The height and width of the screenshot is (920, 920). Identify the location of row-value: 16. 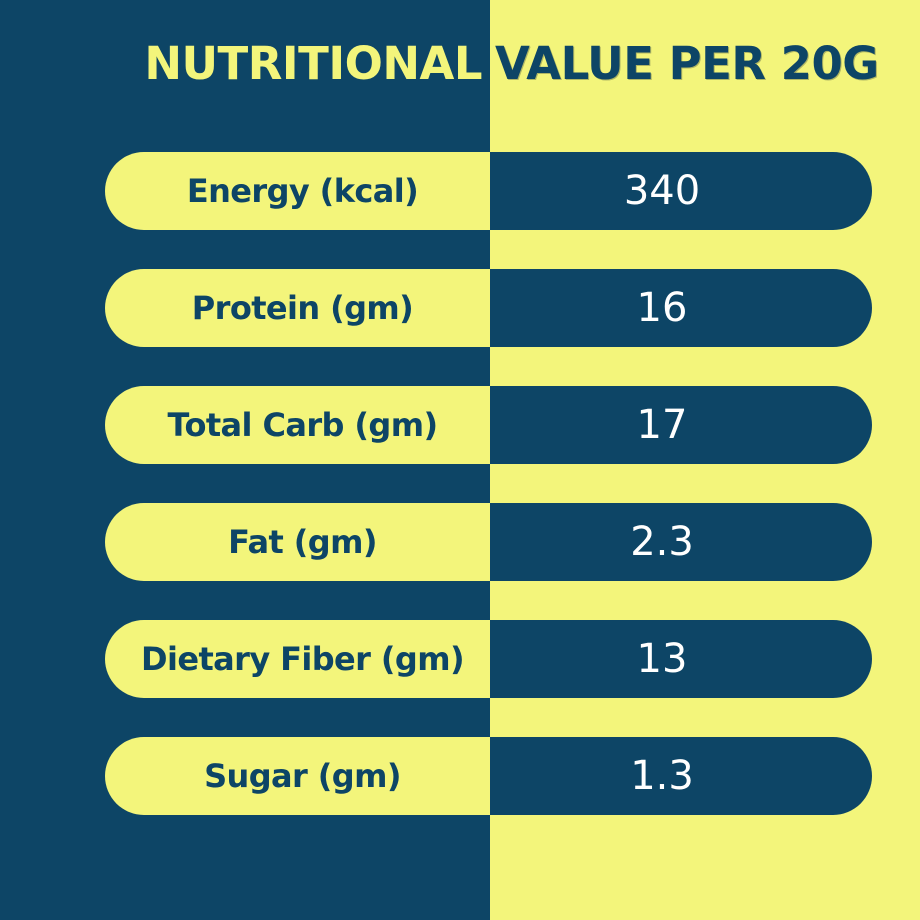
(681, 308).